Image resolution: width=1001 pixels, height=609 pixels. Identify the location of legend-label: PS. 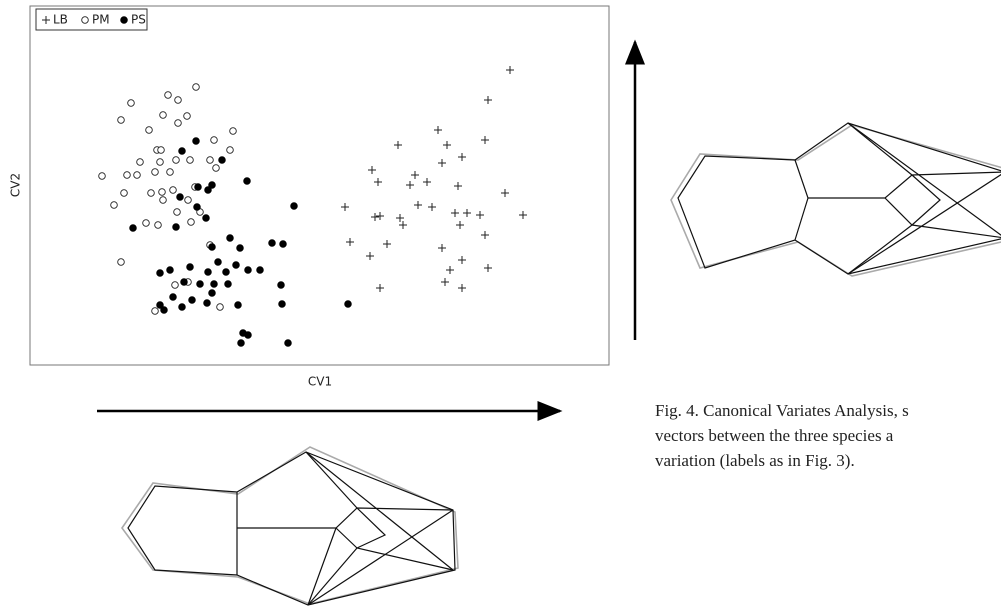
(138, 20).